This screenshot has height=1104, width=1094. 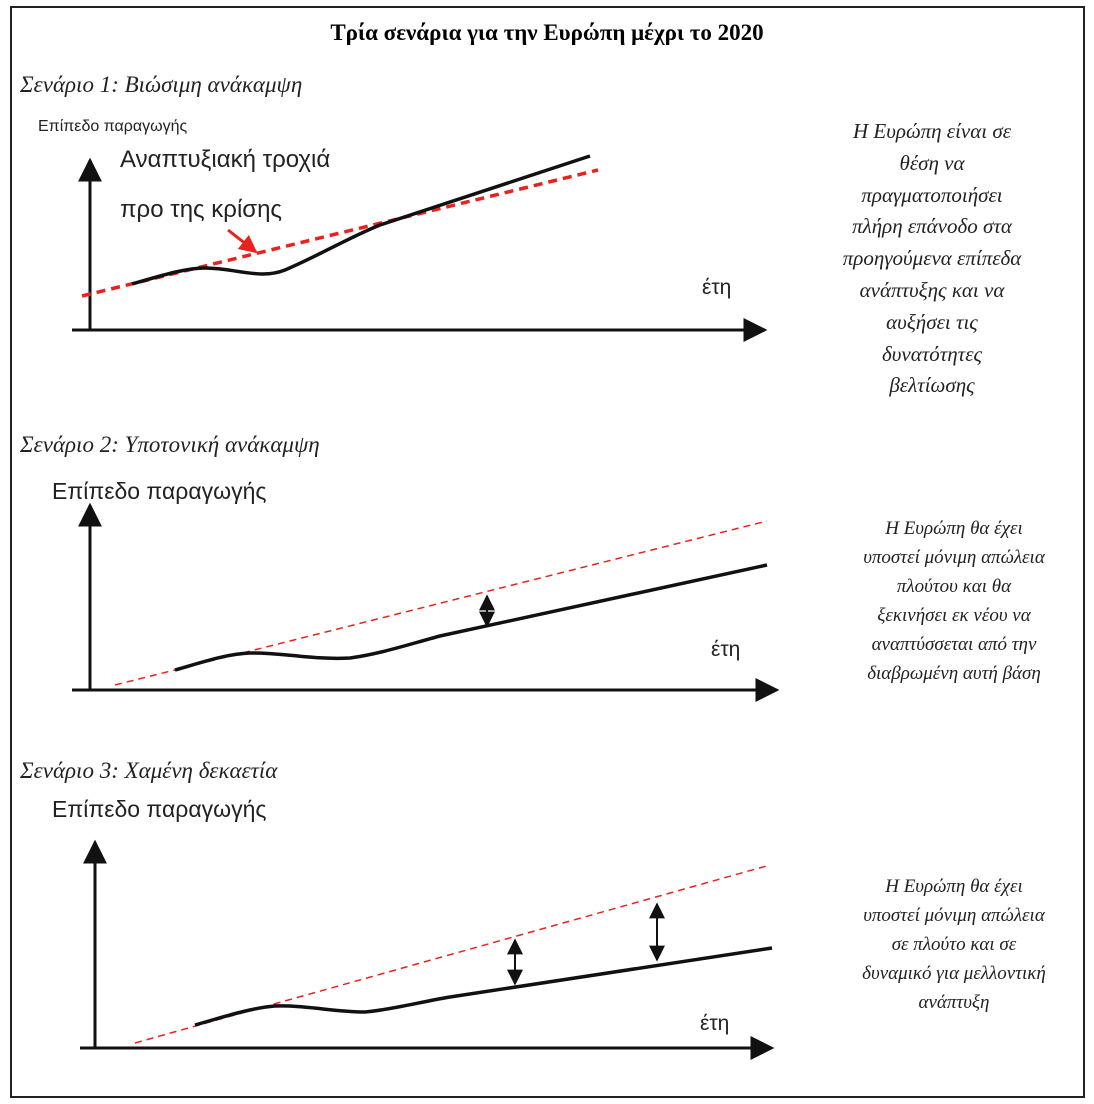 I want to click on scenario-3-y-axis-label: Επίπεδο παραγωγής, so click(x=159, y=809).